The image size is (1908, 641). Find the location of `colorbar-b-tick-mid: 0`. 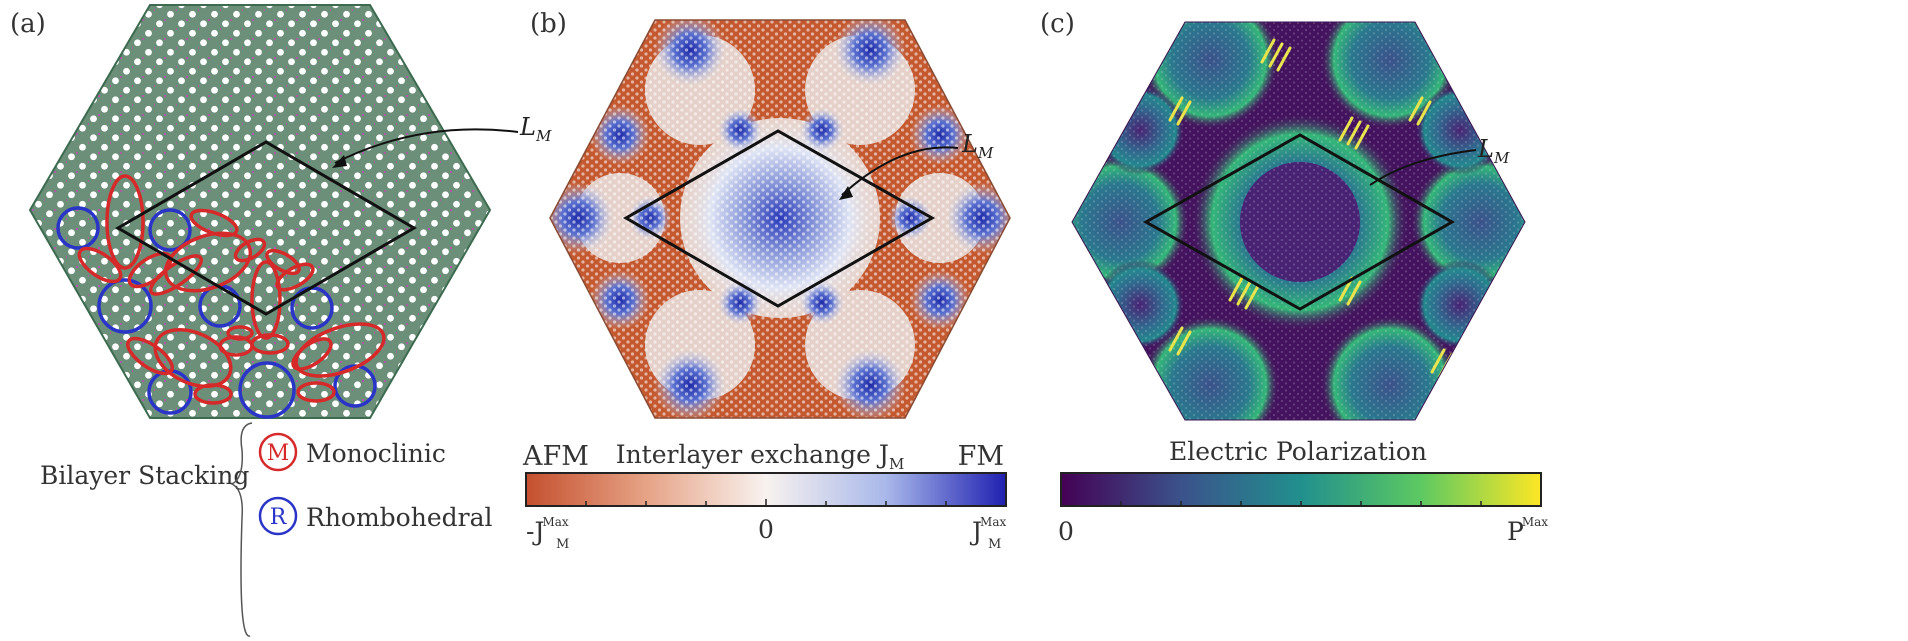

colorbar-b-tick-mid: 0 is located at coordinates (766, 529).